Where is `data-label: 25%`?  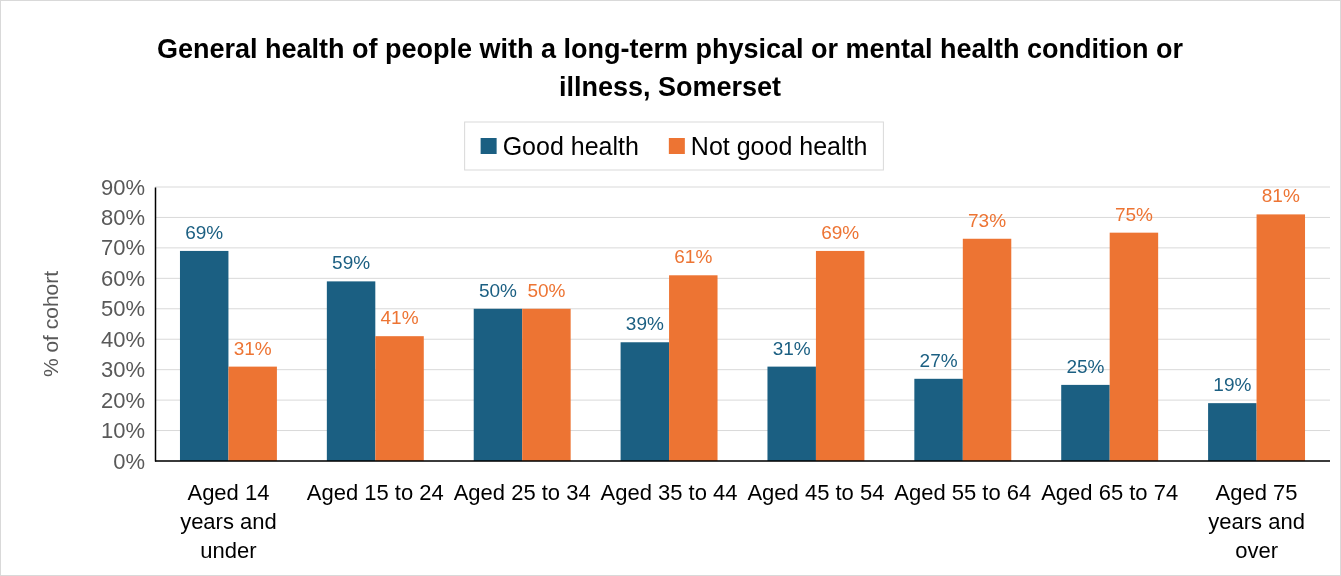
data-label: 25% is located at coordinates (1085, 366).